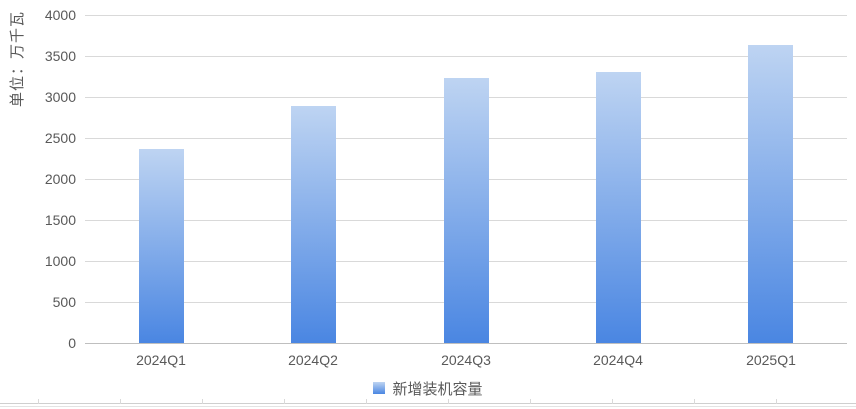  I want to click on bar-2024Q3, so click(466, 210).